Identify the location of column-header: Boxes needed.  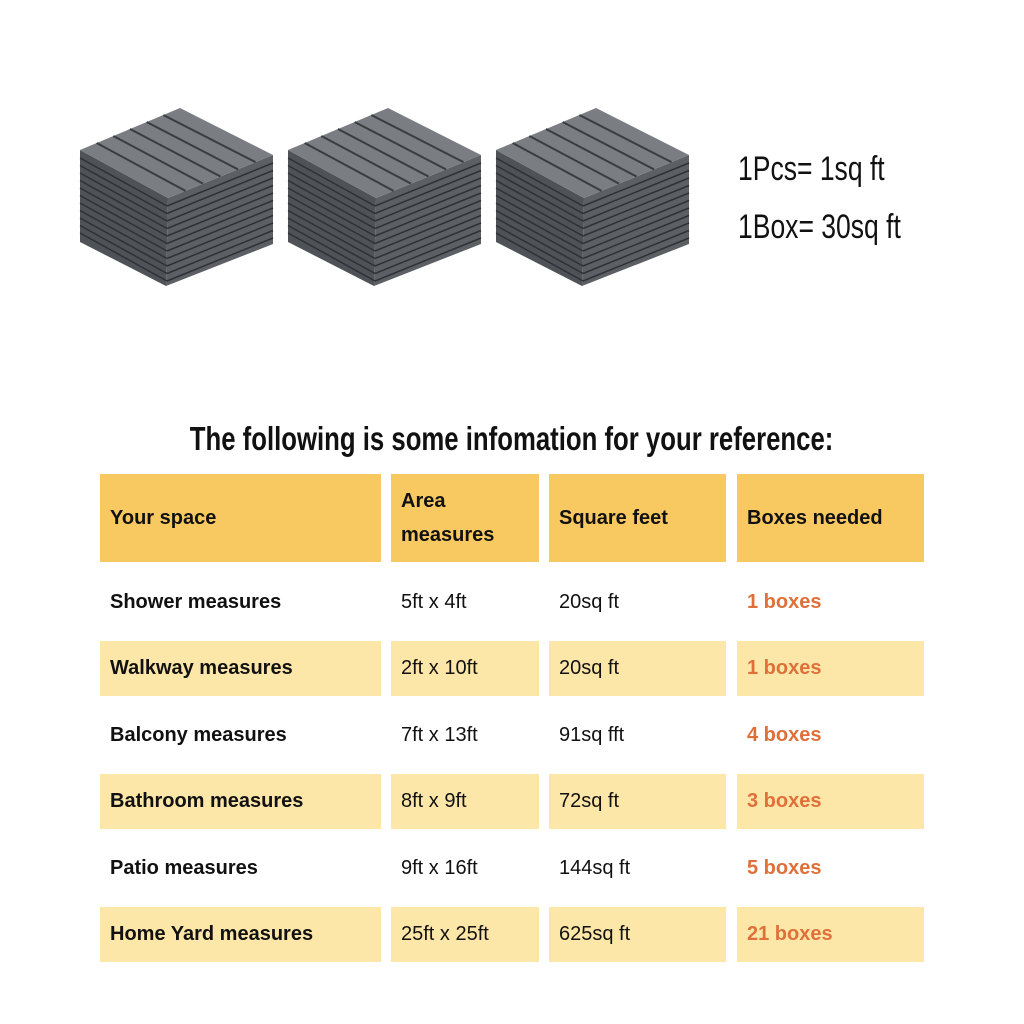
(830, 518).